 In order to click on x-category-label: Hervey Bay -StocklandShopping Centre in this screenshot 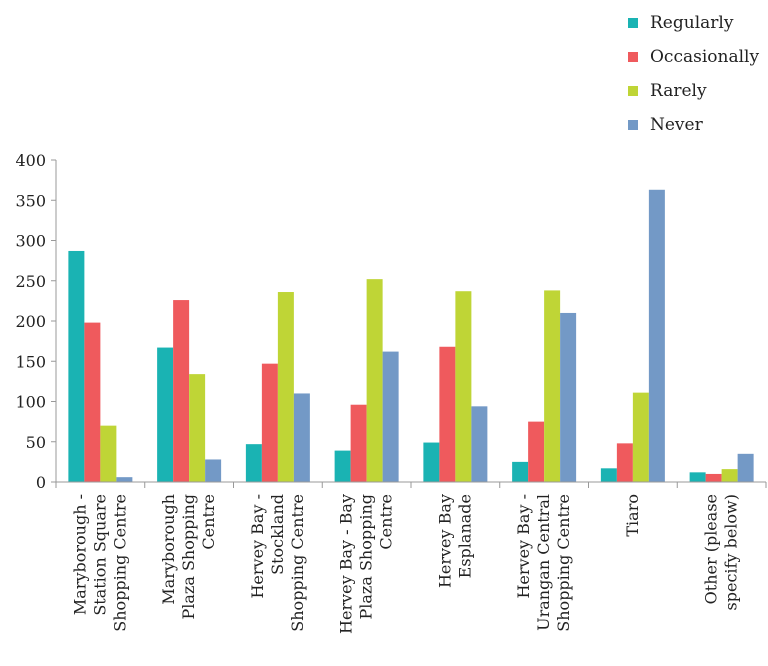, I will do `click(277, 563)`.